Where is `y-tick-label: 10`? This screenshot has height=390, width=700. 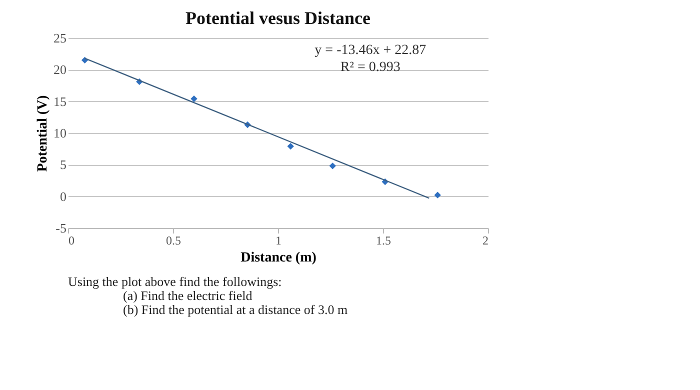 y-tick-label: 10 is located at coordinates (60, 133).